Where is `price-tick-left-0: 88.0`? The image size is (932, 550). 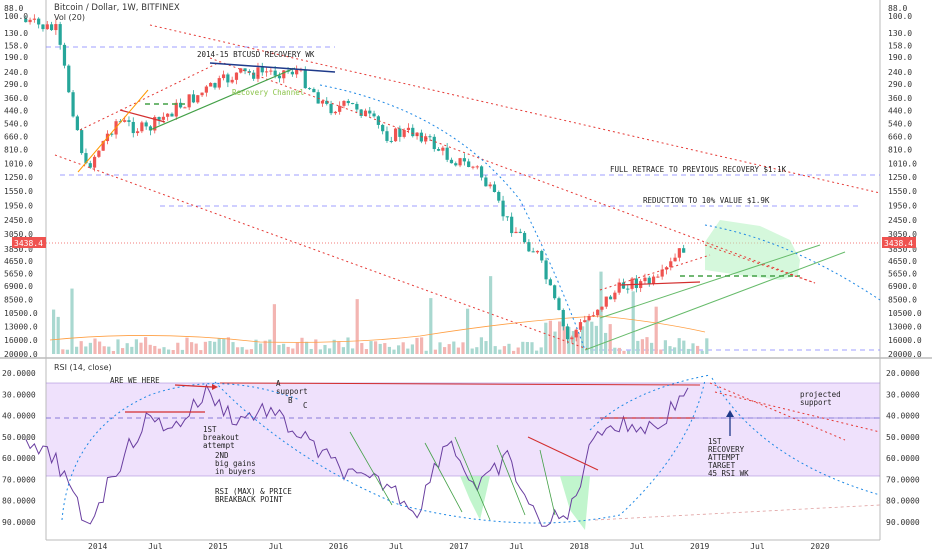
price-tick-left-0: 88.0 is located at coordinates (13, 8).